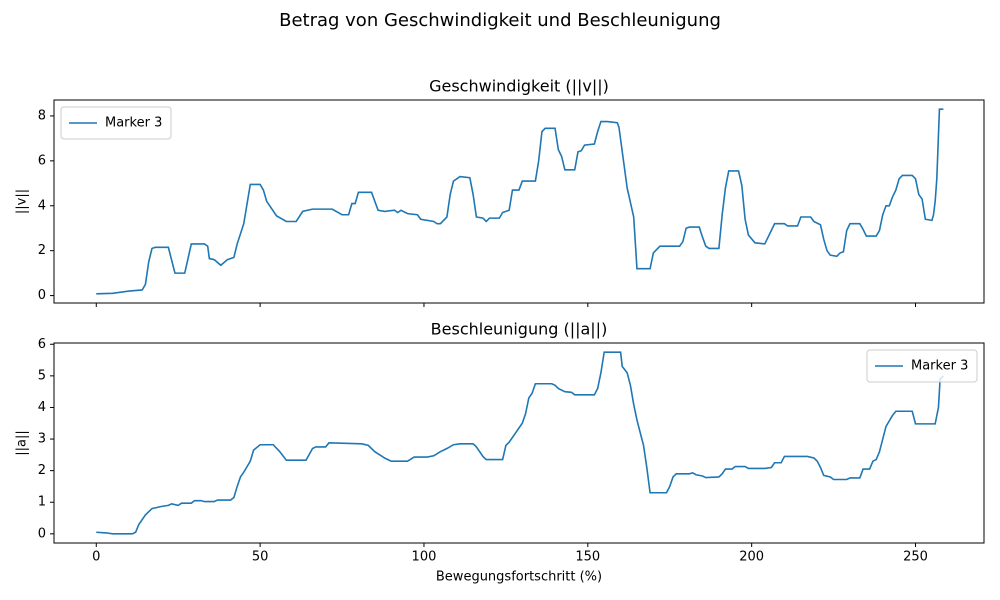 The image size is (1000, 600). I want to click on y-axis-label: ||a||, so click(22, 443).